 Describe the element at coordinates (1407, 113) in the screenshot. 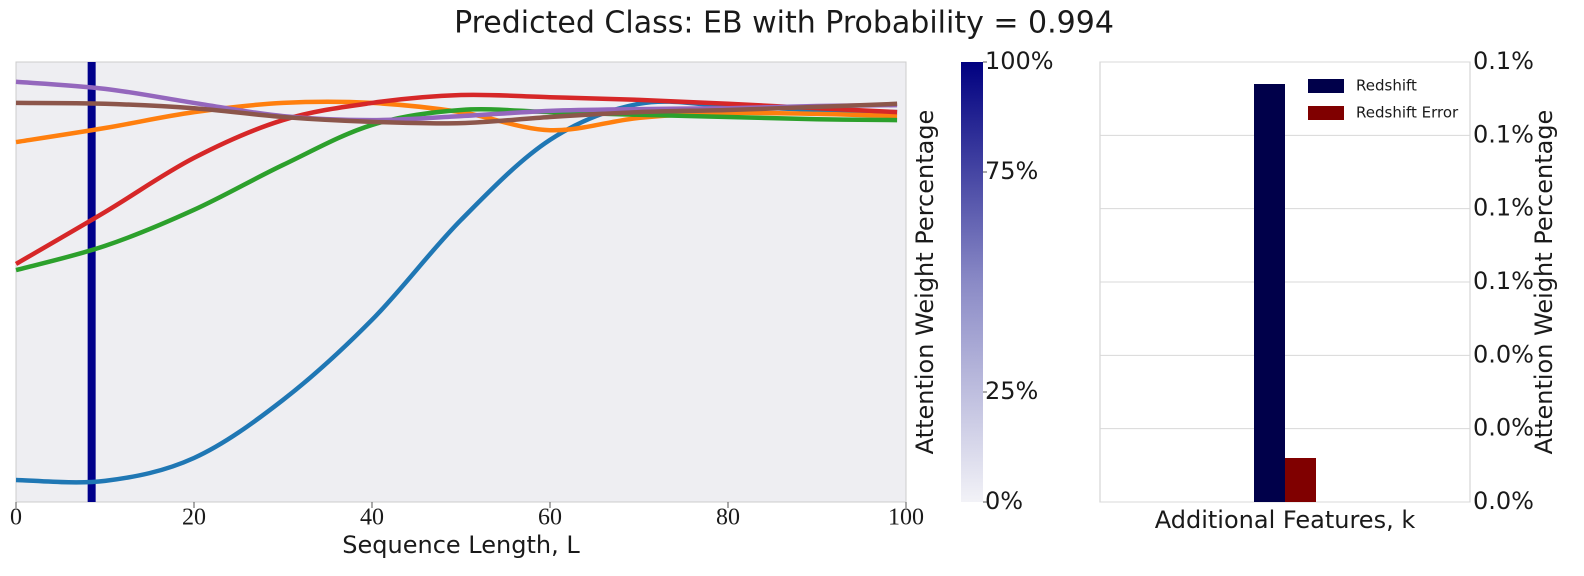

I see `legend-label: Redshift Error` at that location.